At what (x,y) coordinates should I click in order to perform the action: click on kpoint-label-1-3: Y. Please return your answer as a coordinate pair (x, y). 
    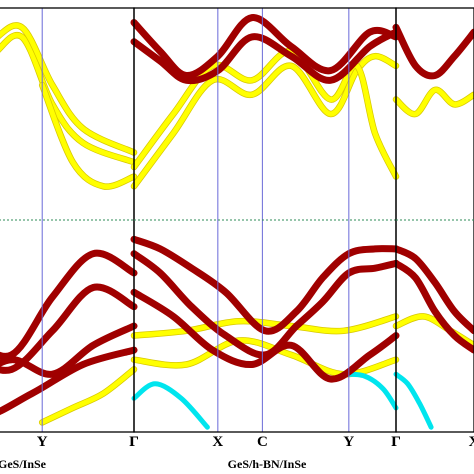
    Looking at the image, I should click on (348, 442).